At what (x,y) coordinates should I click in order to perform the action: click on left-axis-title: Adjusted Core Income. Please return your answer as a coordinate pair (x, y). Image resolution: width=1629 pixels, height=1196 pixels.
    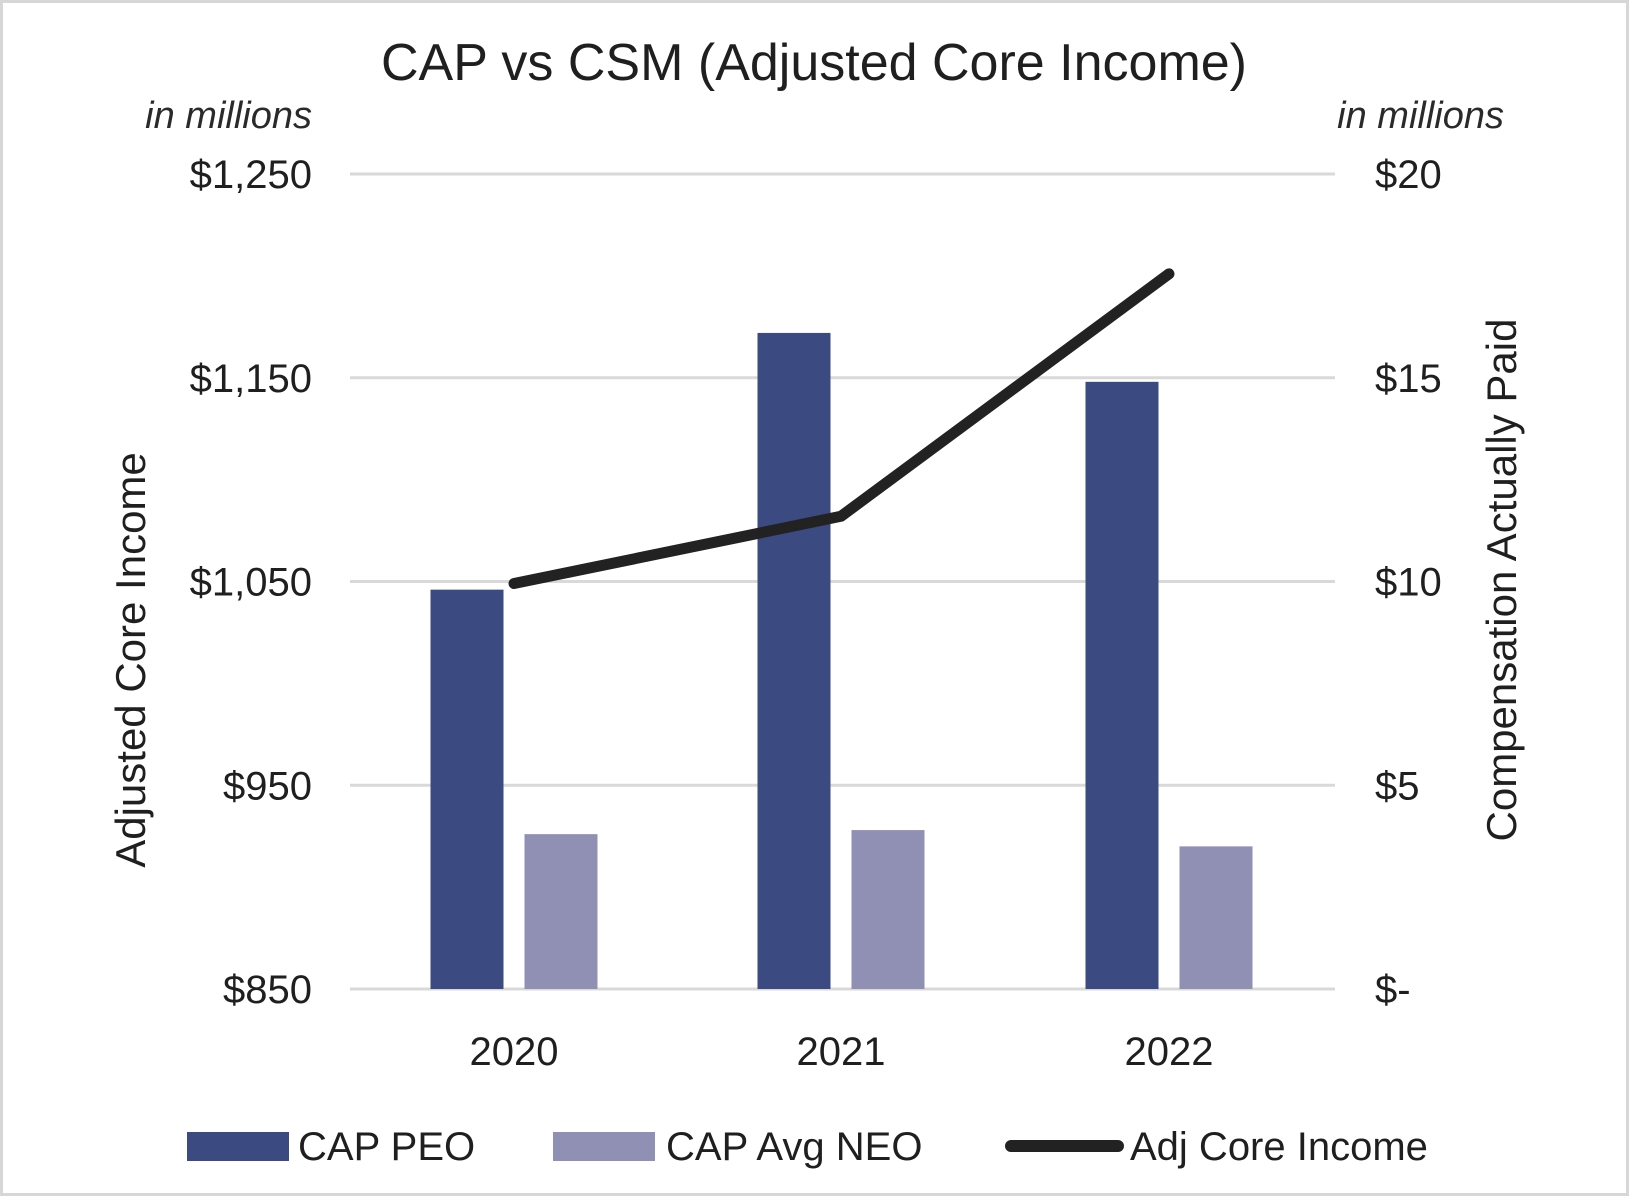
    Looking at the image, I should click on (130, 660).